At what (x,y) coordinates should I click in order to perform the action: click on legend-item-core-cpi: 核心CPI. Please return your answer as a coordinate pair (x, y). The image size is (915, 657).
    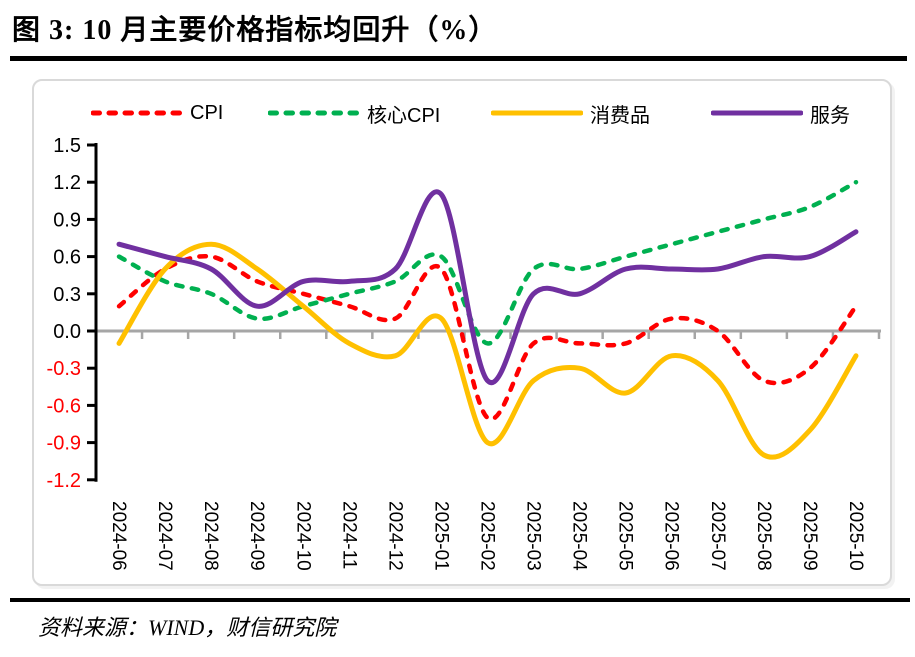
    Looking at the image, I should click on (354, 114).